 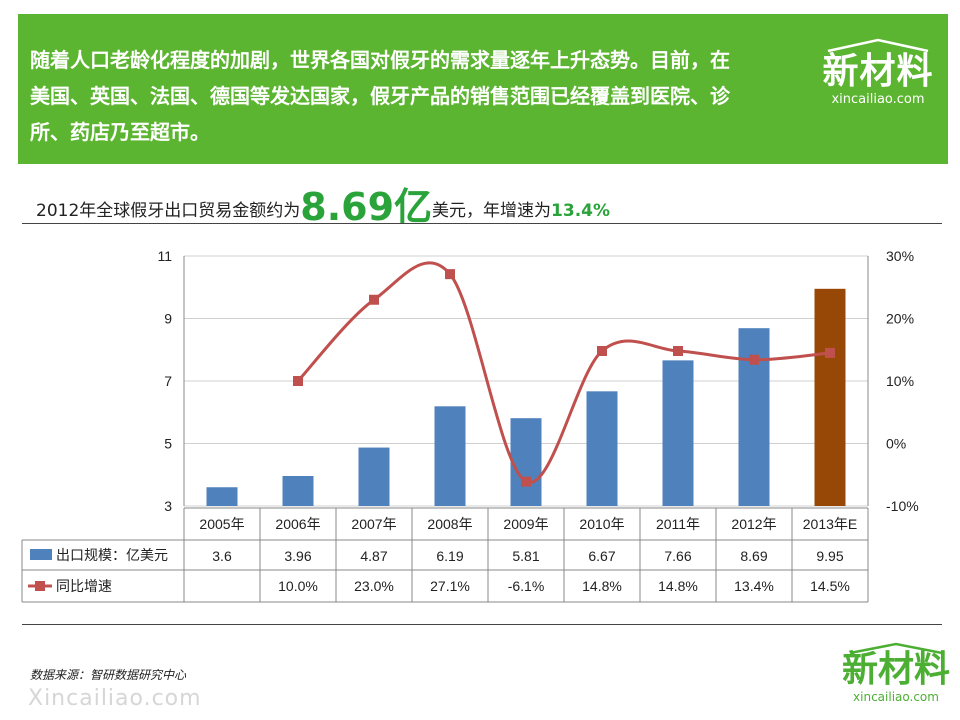 What do you see at coordinates (373, 524) in the screenshot?
I see `x-tick-label: 2007年` at bounding box center [373, 524].